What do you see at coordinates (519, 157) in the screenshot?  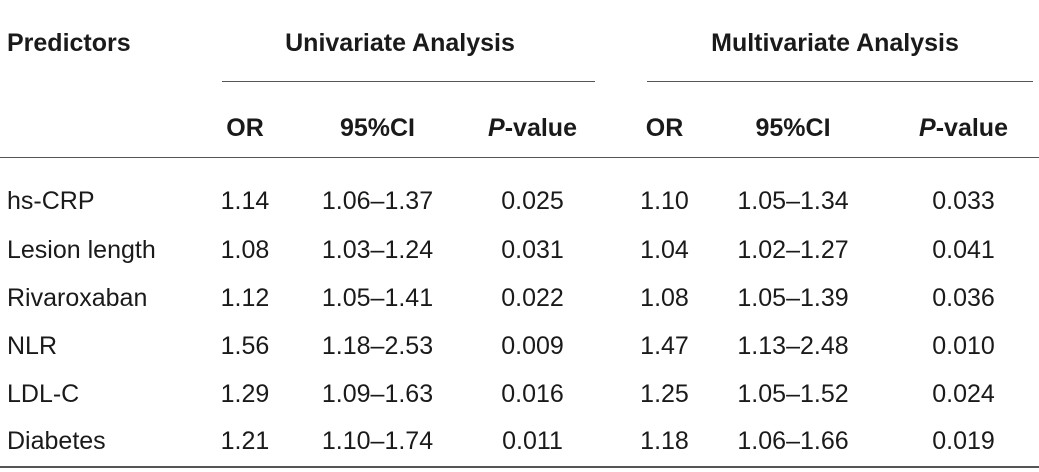 I see `header-divider-rule` at bounding box center [519, 157].